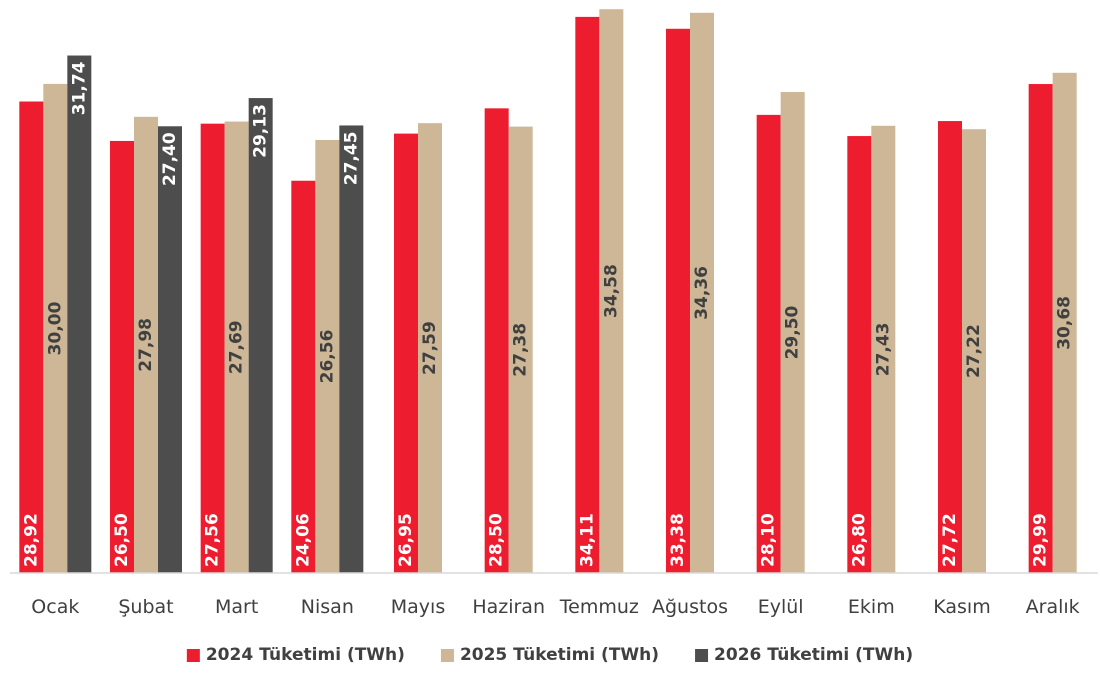 This screenshot has height=675, width=1100. What do you see at coordinates (508, 607) in the screenshot?
I see `x-tick-label-5: Haziran` at bounding box center [508, 607].